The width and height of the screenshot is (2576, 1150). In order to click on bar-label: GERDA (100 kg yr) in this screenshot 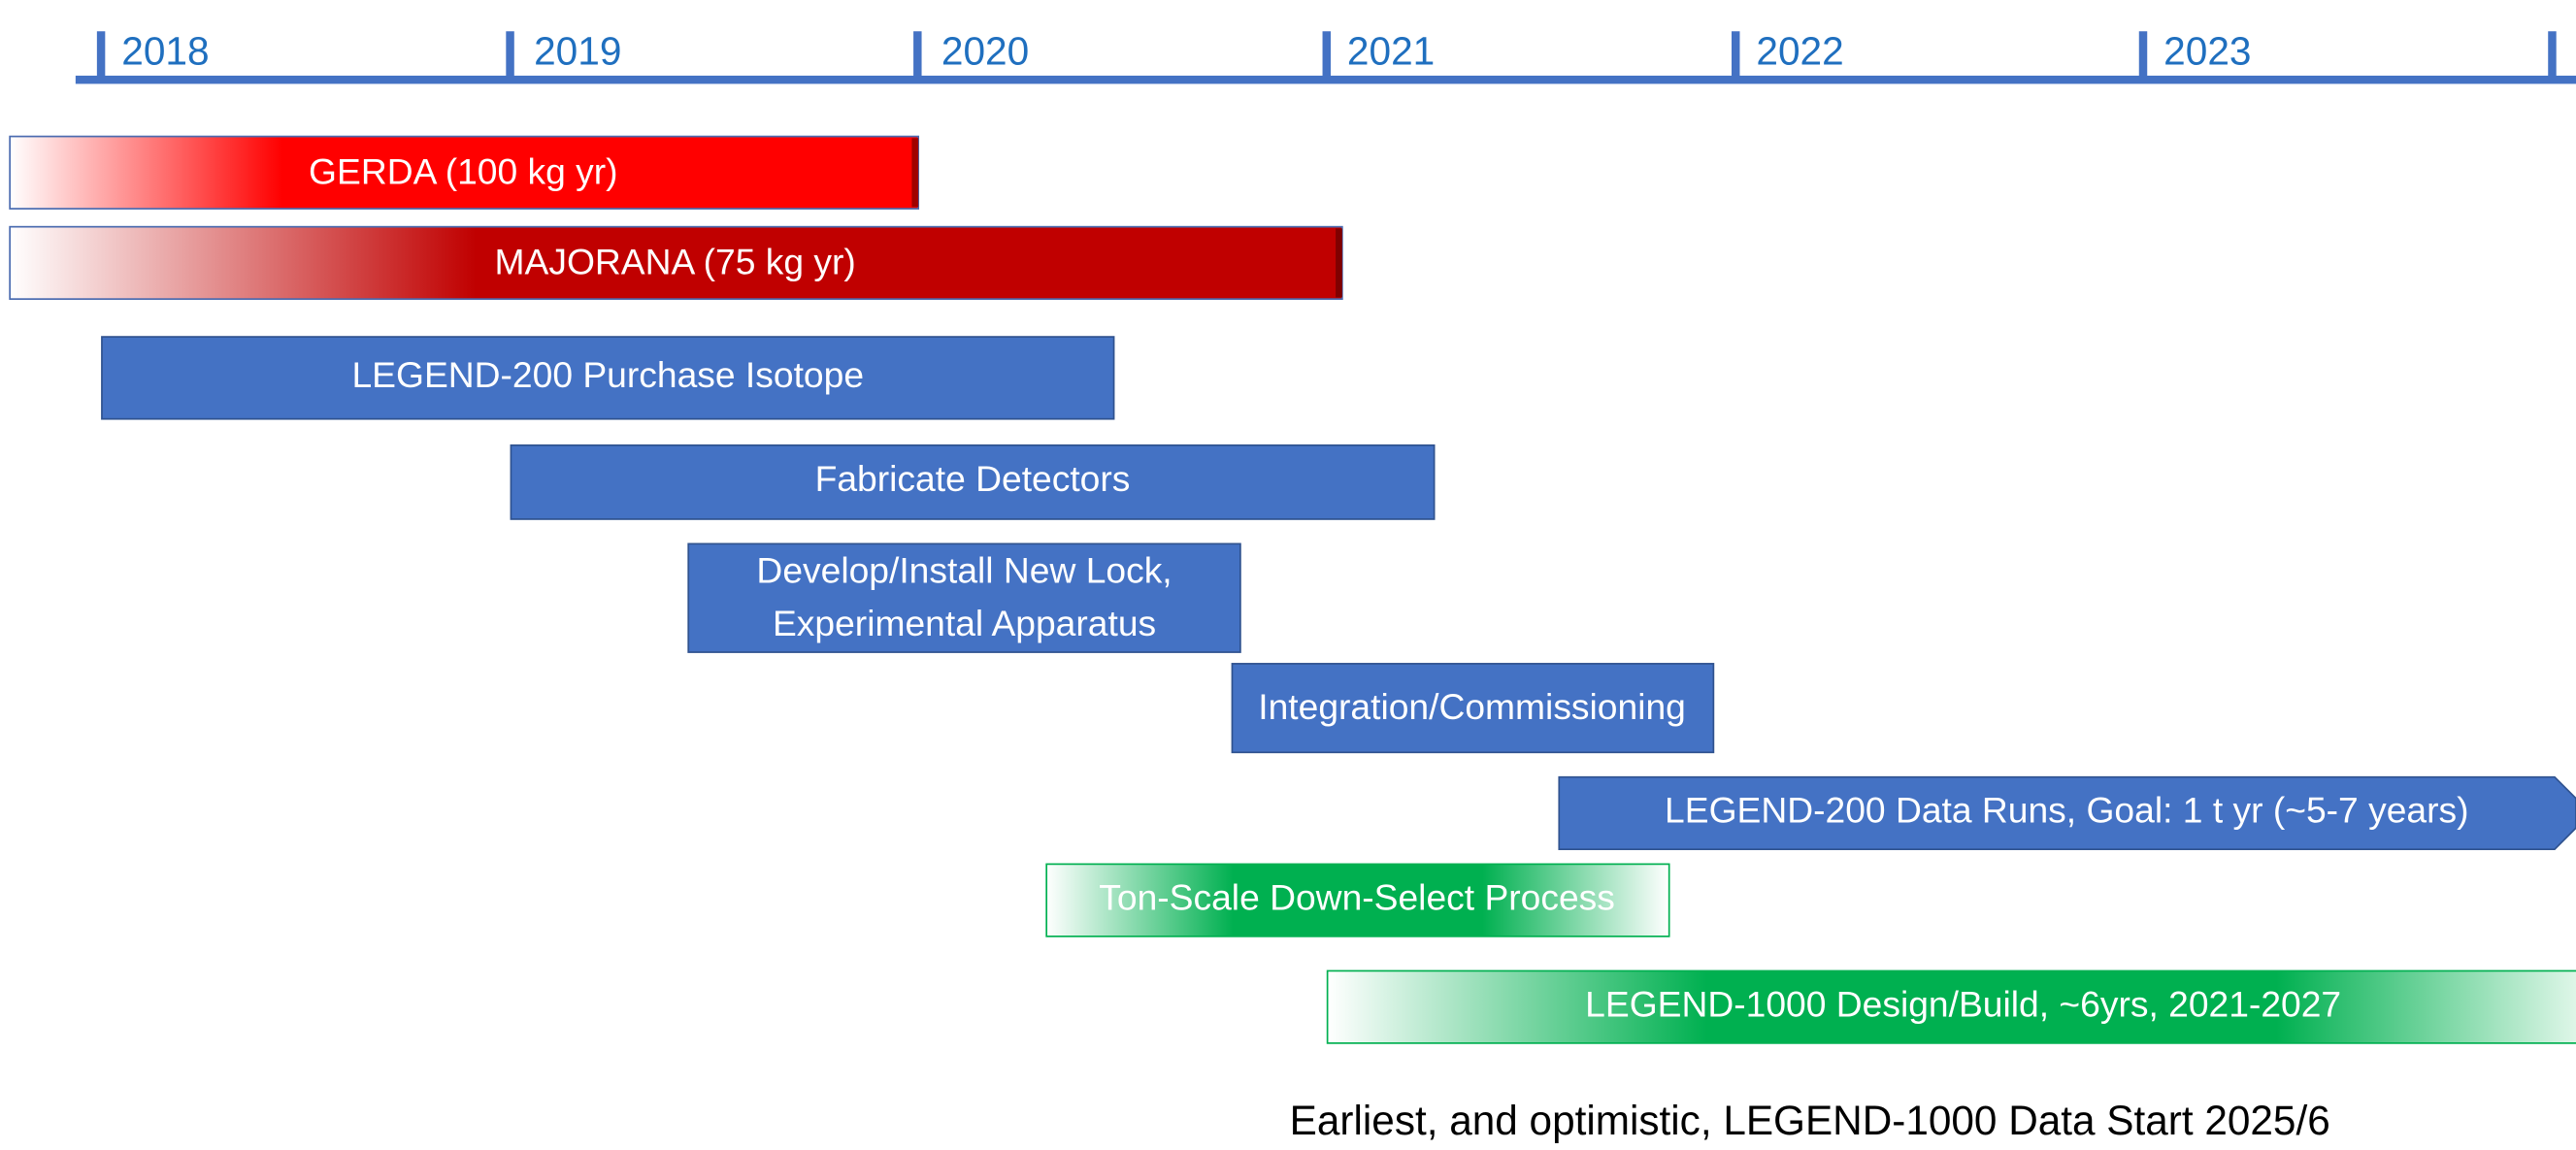, I will do `click(463, 170)`.